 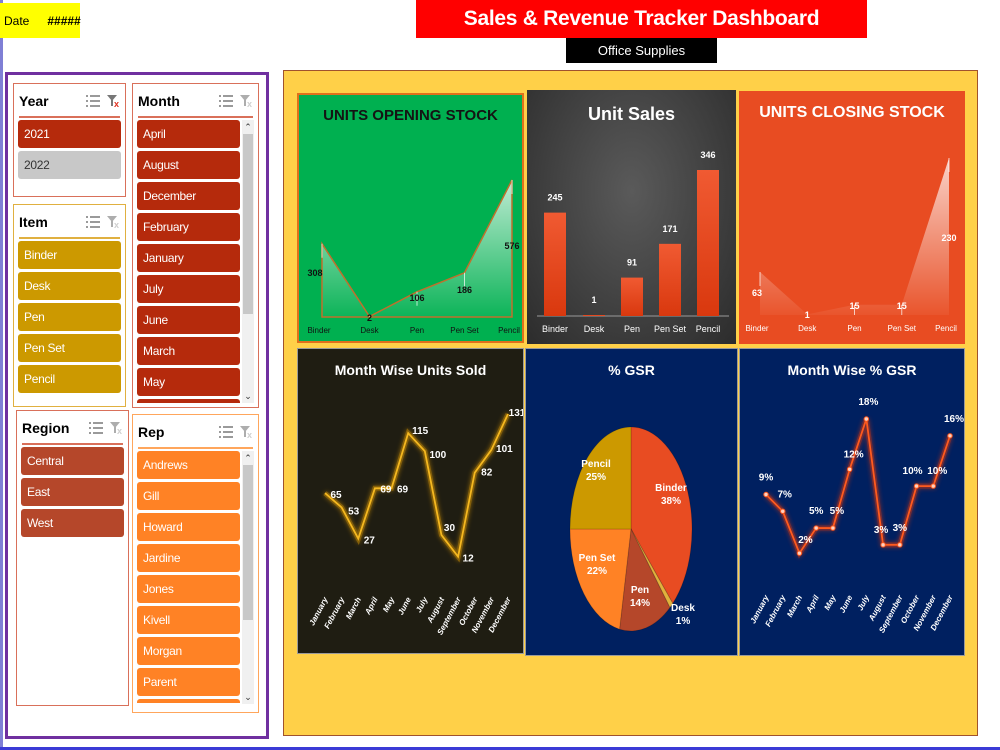 What do you see at coordinates (500, 748) in the screenshot?
I see `window-bottom-edge` at bounding box center [500, 748].